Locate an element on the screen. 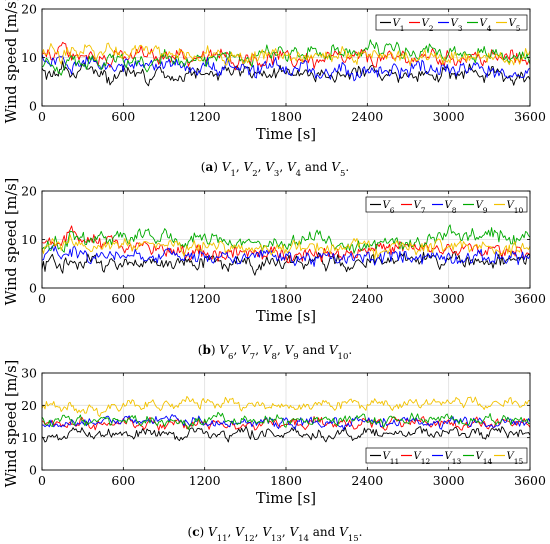 The width and height of the screenshot is (550, 544). legend-label-v13: V13 is located at coordinates (453, 458).